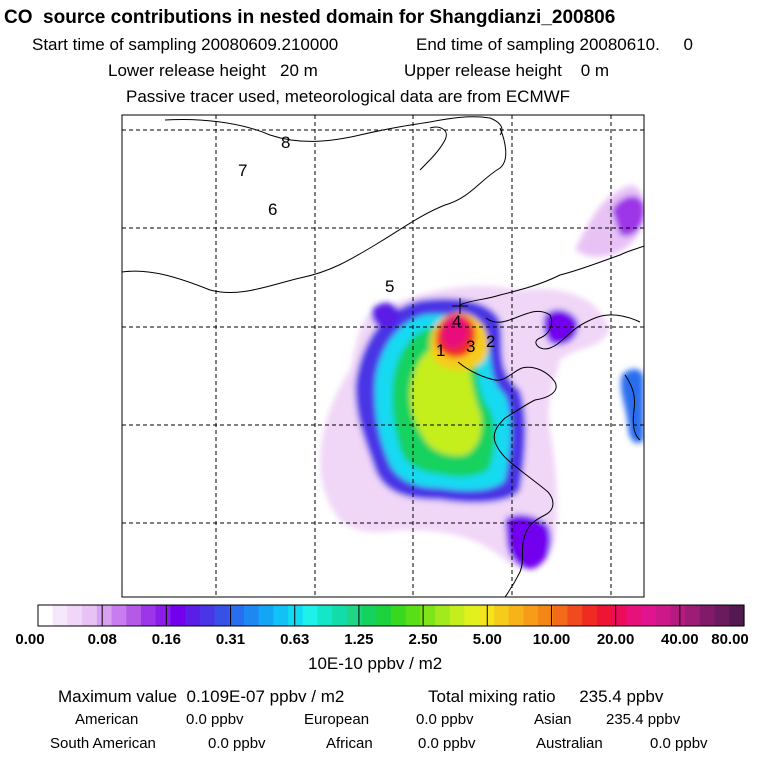 This screenshot has height=768, width=768. I want to click on end-time-label: End time of sampling, so click(495, 44).